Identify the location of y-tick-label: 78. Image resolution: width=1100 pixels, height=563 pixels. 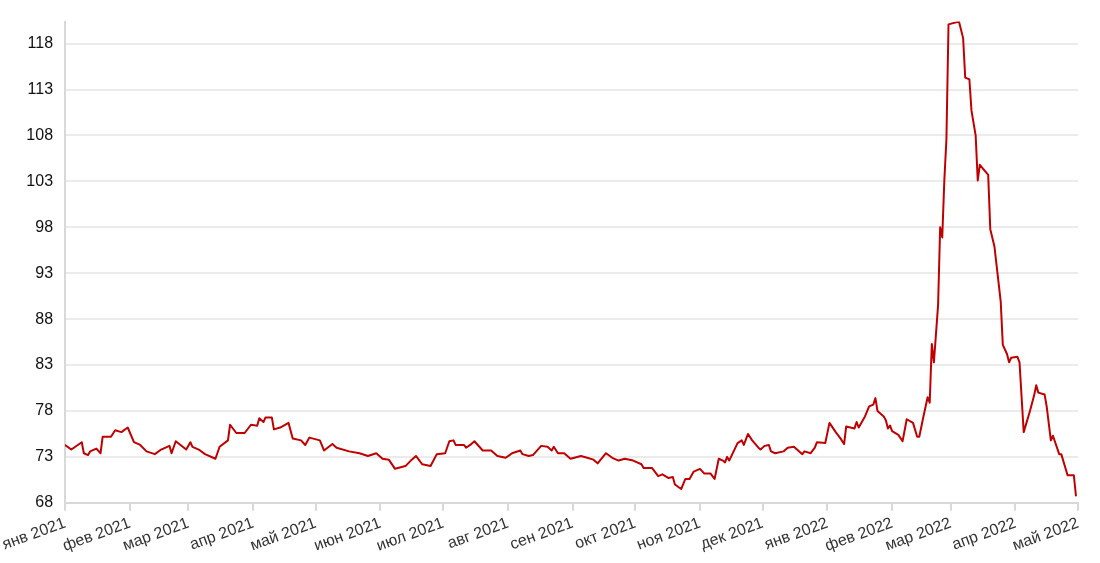
(44, 410).